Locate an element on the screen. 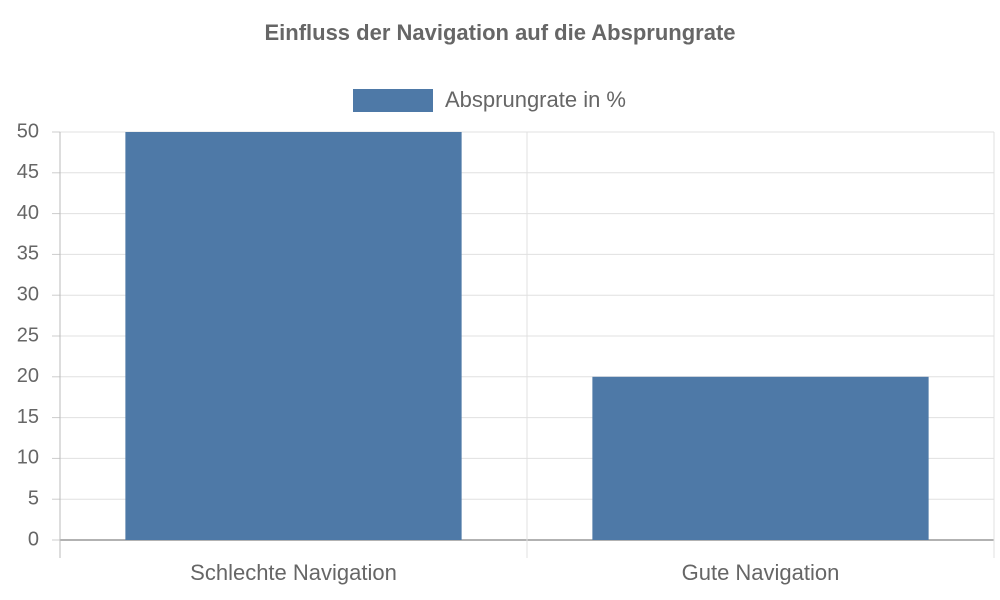  y-tick-label: 0 is located at coordinates (33, 539).